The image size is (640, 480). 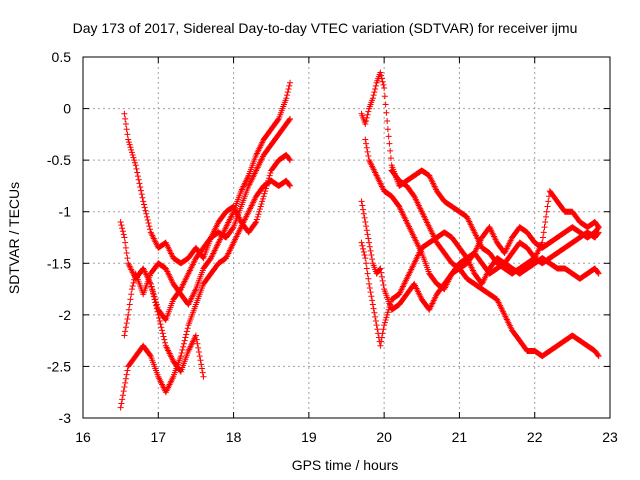 I want to click on y-tick-label: 0, so click(x=67, y=109).